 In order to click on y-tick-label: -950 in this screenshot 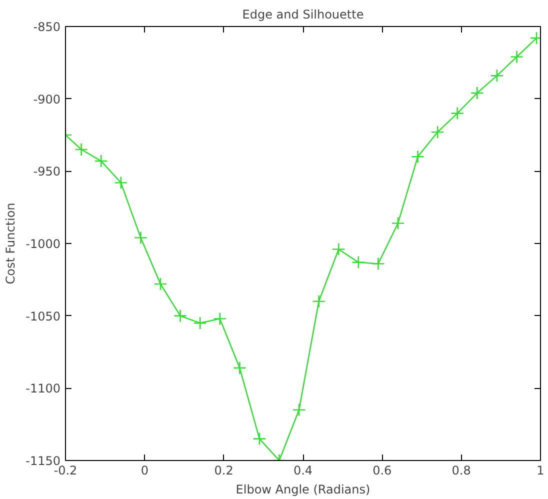, I will do `click(46, 171)`.